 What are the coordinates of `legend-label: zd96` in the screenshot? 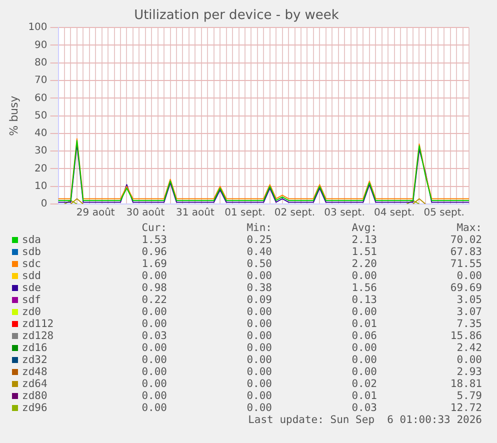 It's located at (35, 408).